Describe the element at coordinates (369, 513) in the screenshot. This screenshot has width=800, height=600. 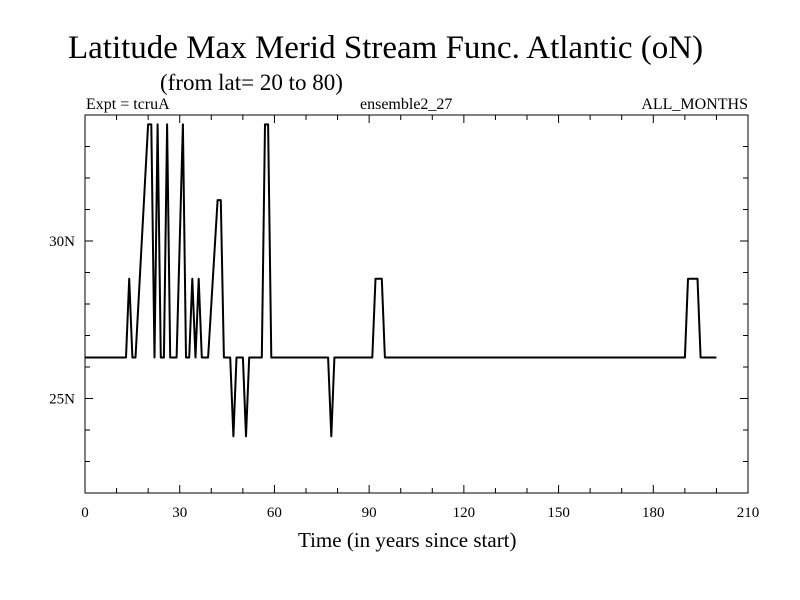
I see `x-tick-label: 90` at that location.